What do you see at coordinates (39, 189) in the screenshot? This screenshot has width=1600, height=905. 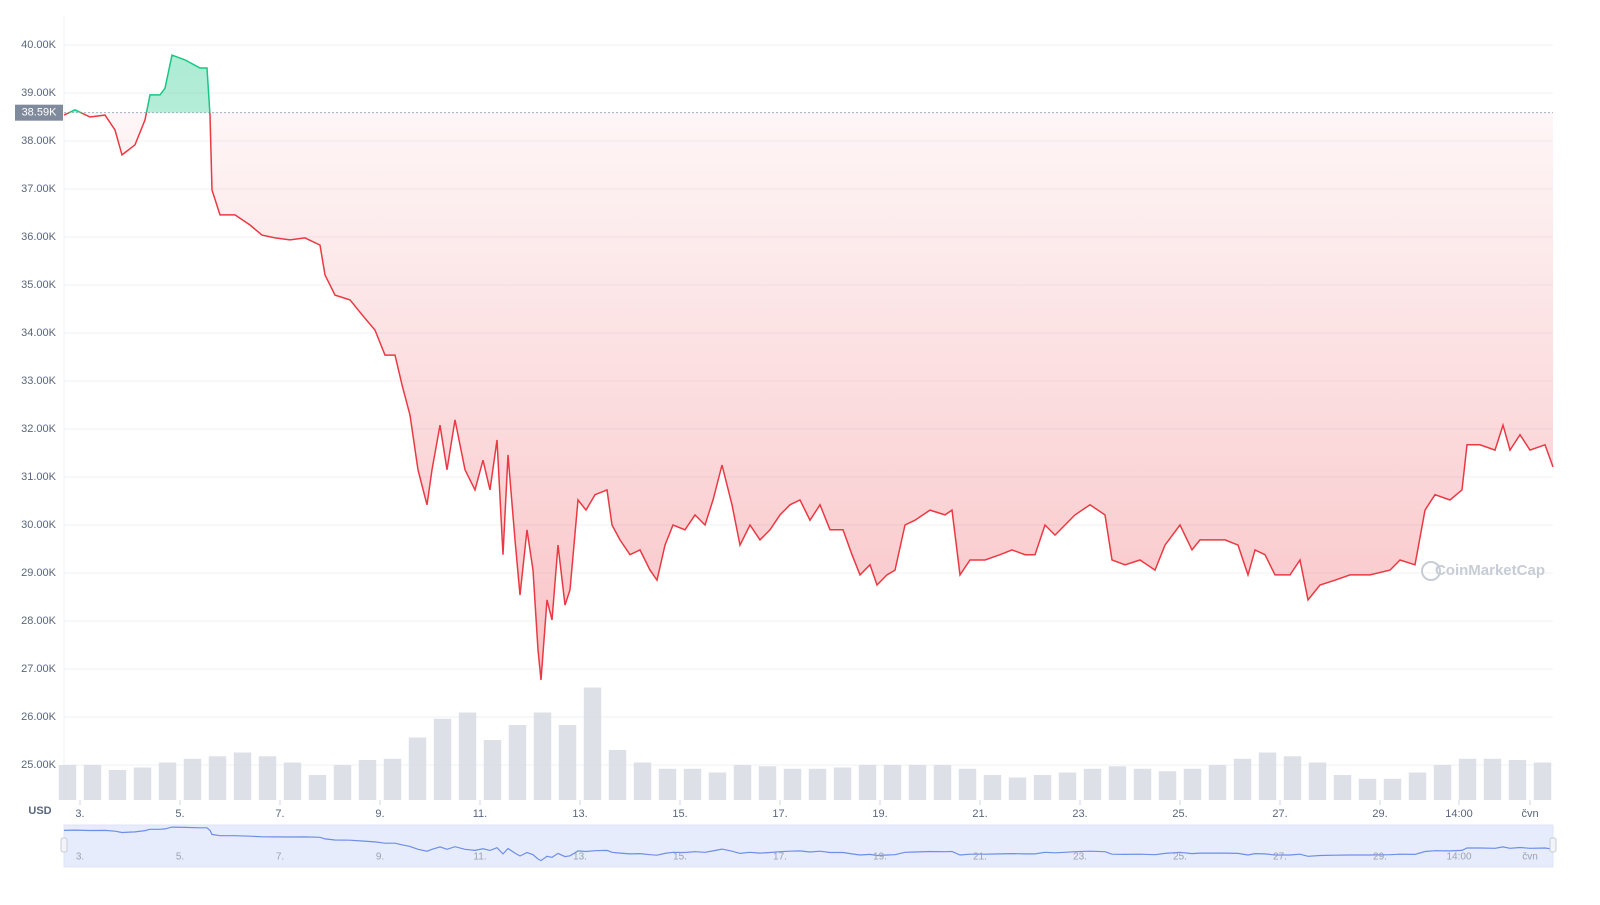 I see `y-tick-label: 37.00K` at bounding box center [39, 189].